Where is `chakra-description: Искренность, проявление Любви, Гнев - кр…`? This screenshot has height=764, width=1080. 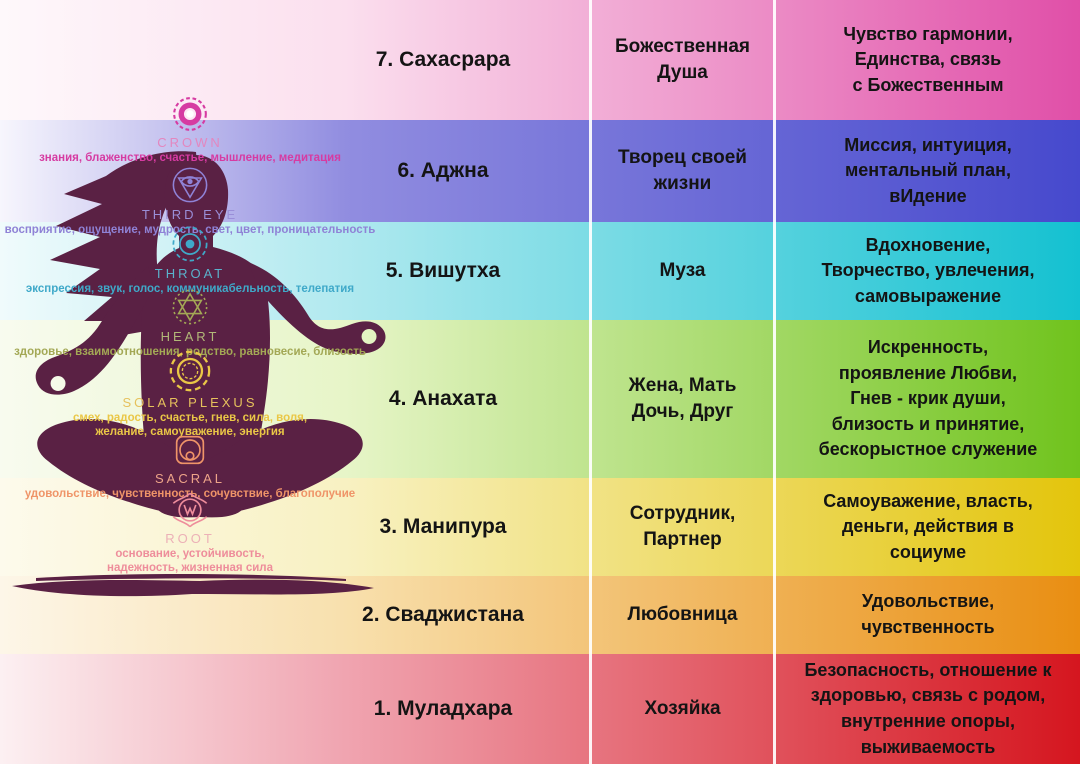
chakra-description: Искренность, проявление Любви, Гнев - кр… is located at coordinates (928, 398).